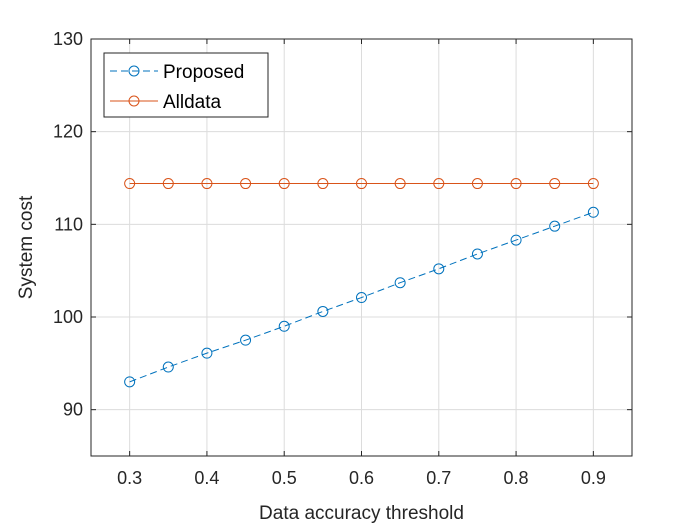 Image resolution: width=700 pixels, height=525 pixels. Describe the element at coordinates (68, 224) in the screenshot. I see `y-tick-label: 110` at that location.